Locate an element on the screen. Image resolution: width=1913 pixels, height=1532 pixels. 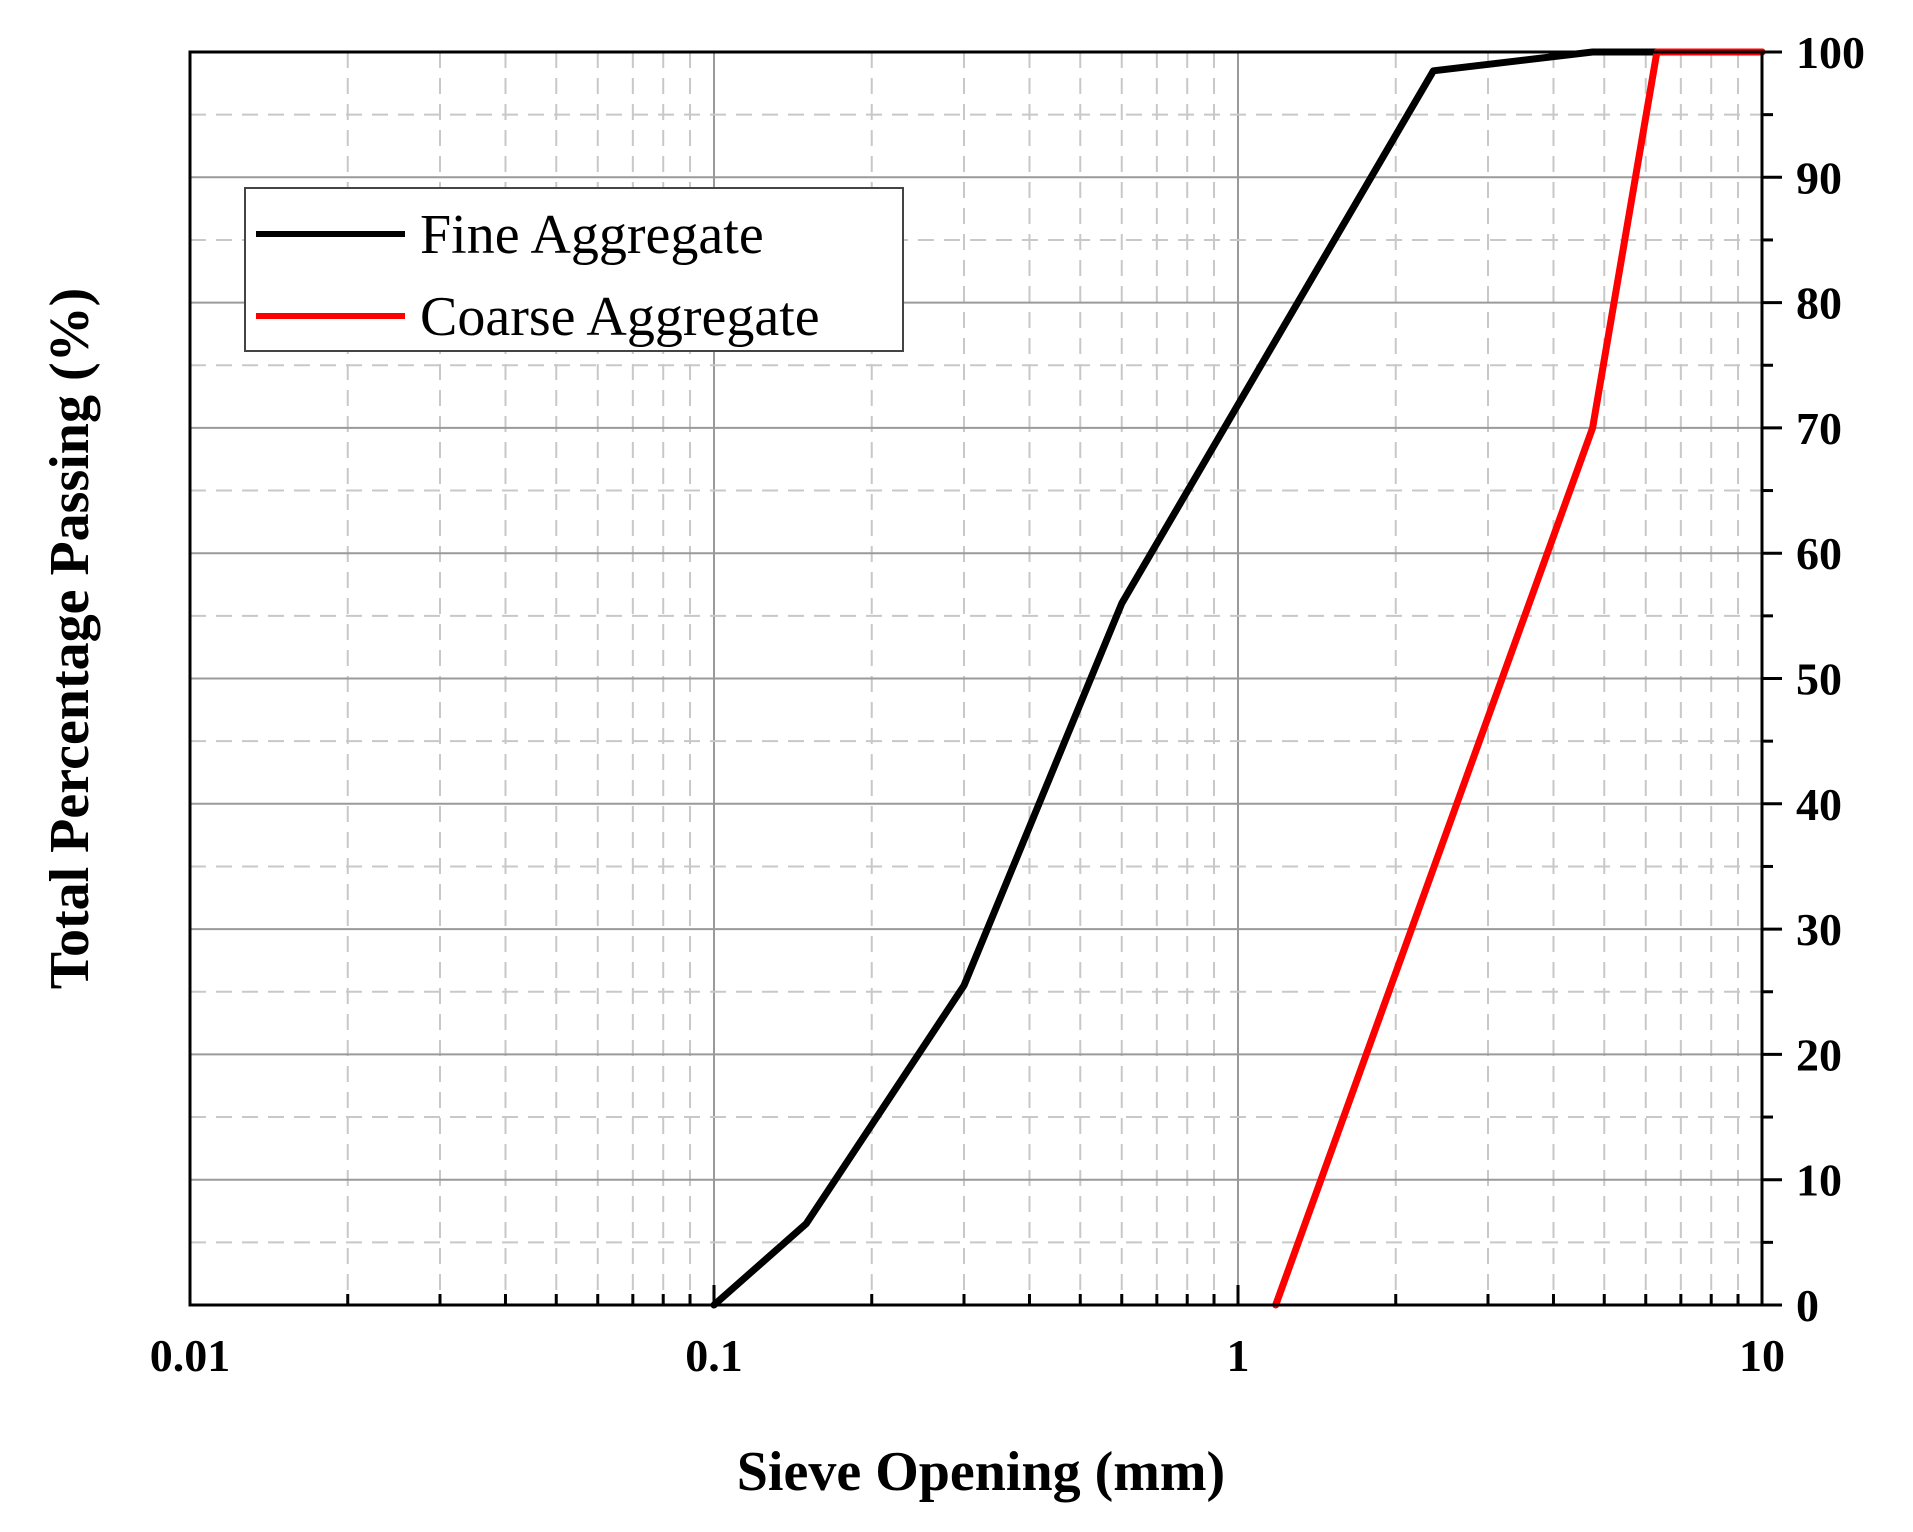
legend: Fine Aggregate Coarse Aggregate is located at coordinates (574, 269).